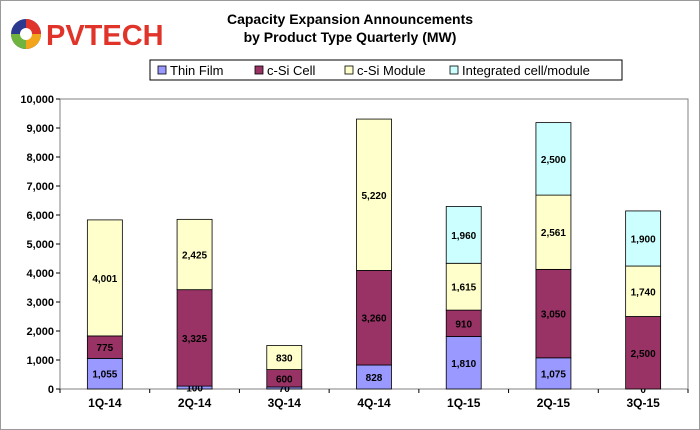  What do you see at coordinates (643, 403) in the screenshot?
I see `x-category-label: 3Q-15` at bounding box center [643, 403].